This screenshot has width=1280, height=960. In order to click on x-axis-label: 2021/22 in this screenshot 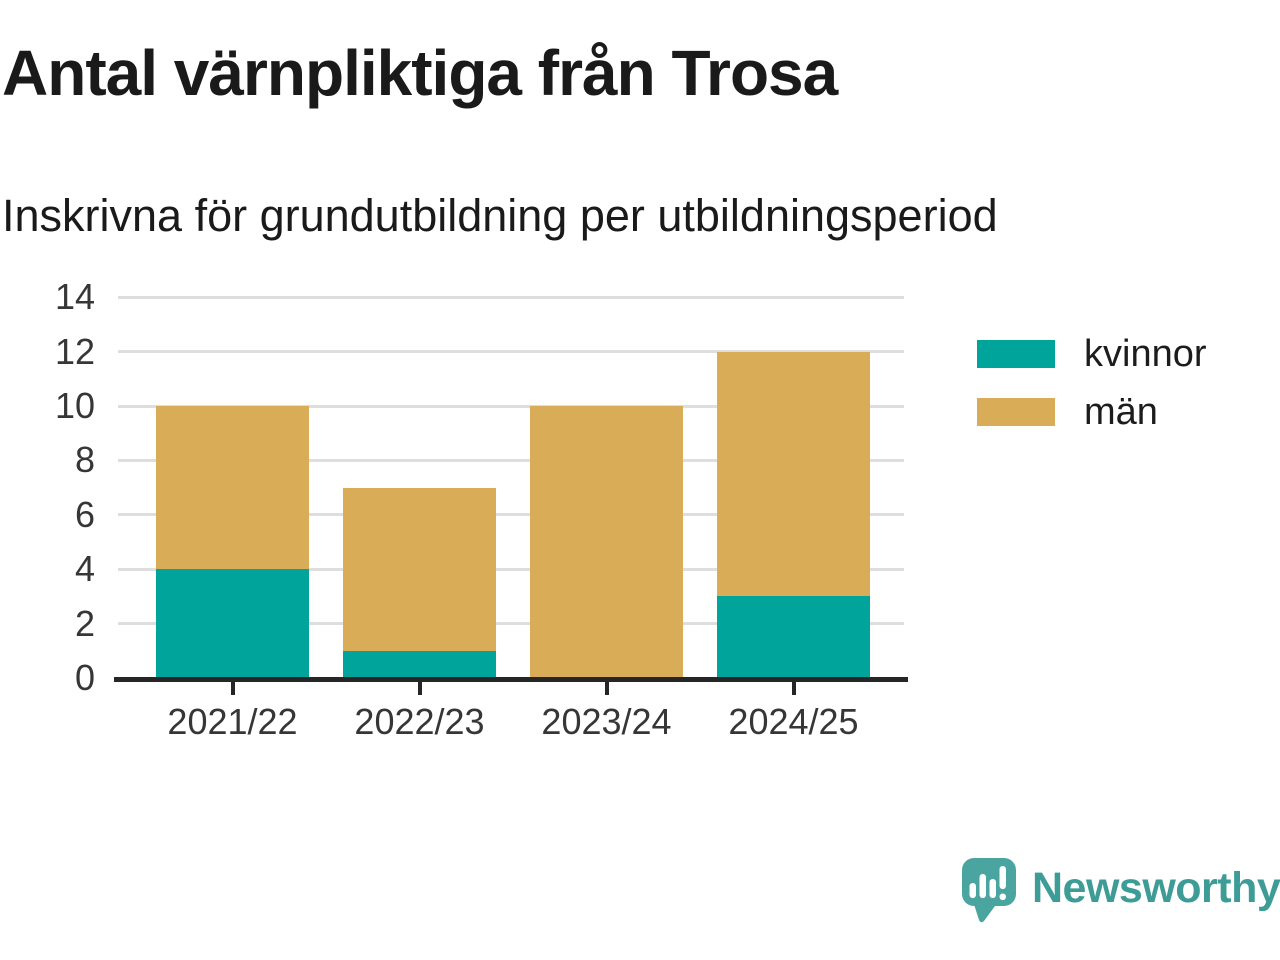, I will do `click(232, 721)`.